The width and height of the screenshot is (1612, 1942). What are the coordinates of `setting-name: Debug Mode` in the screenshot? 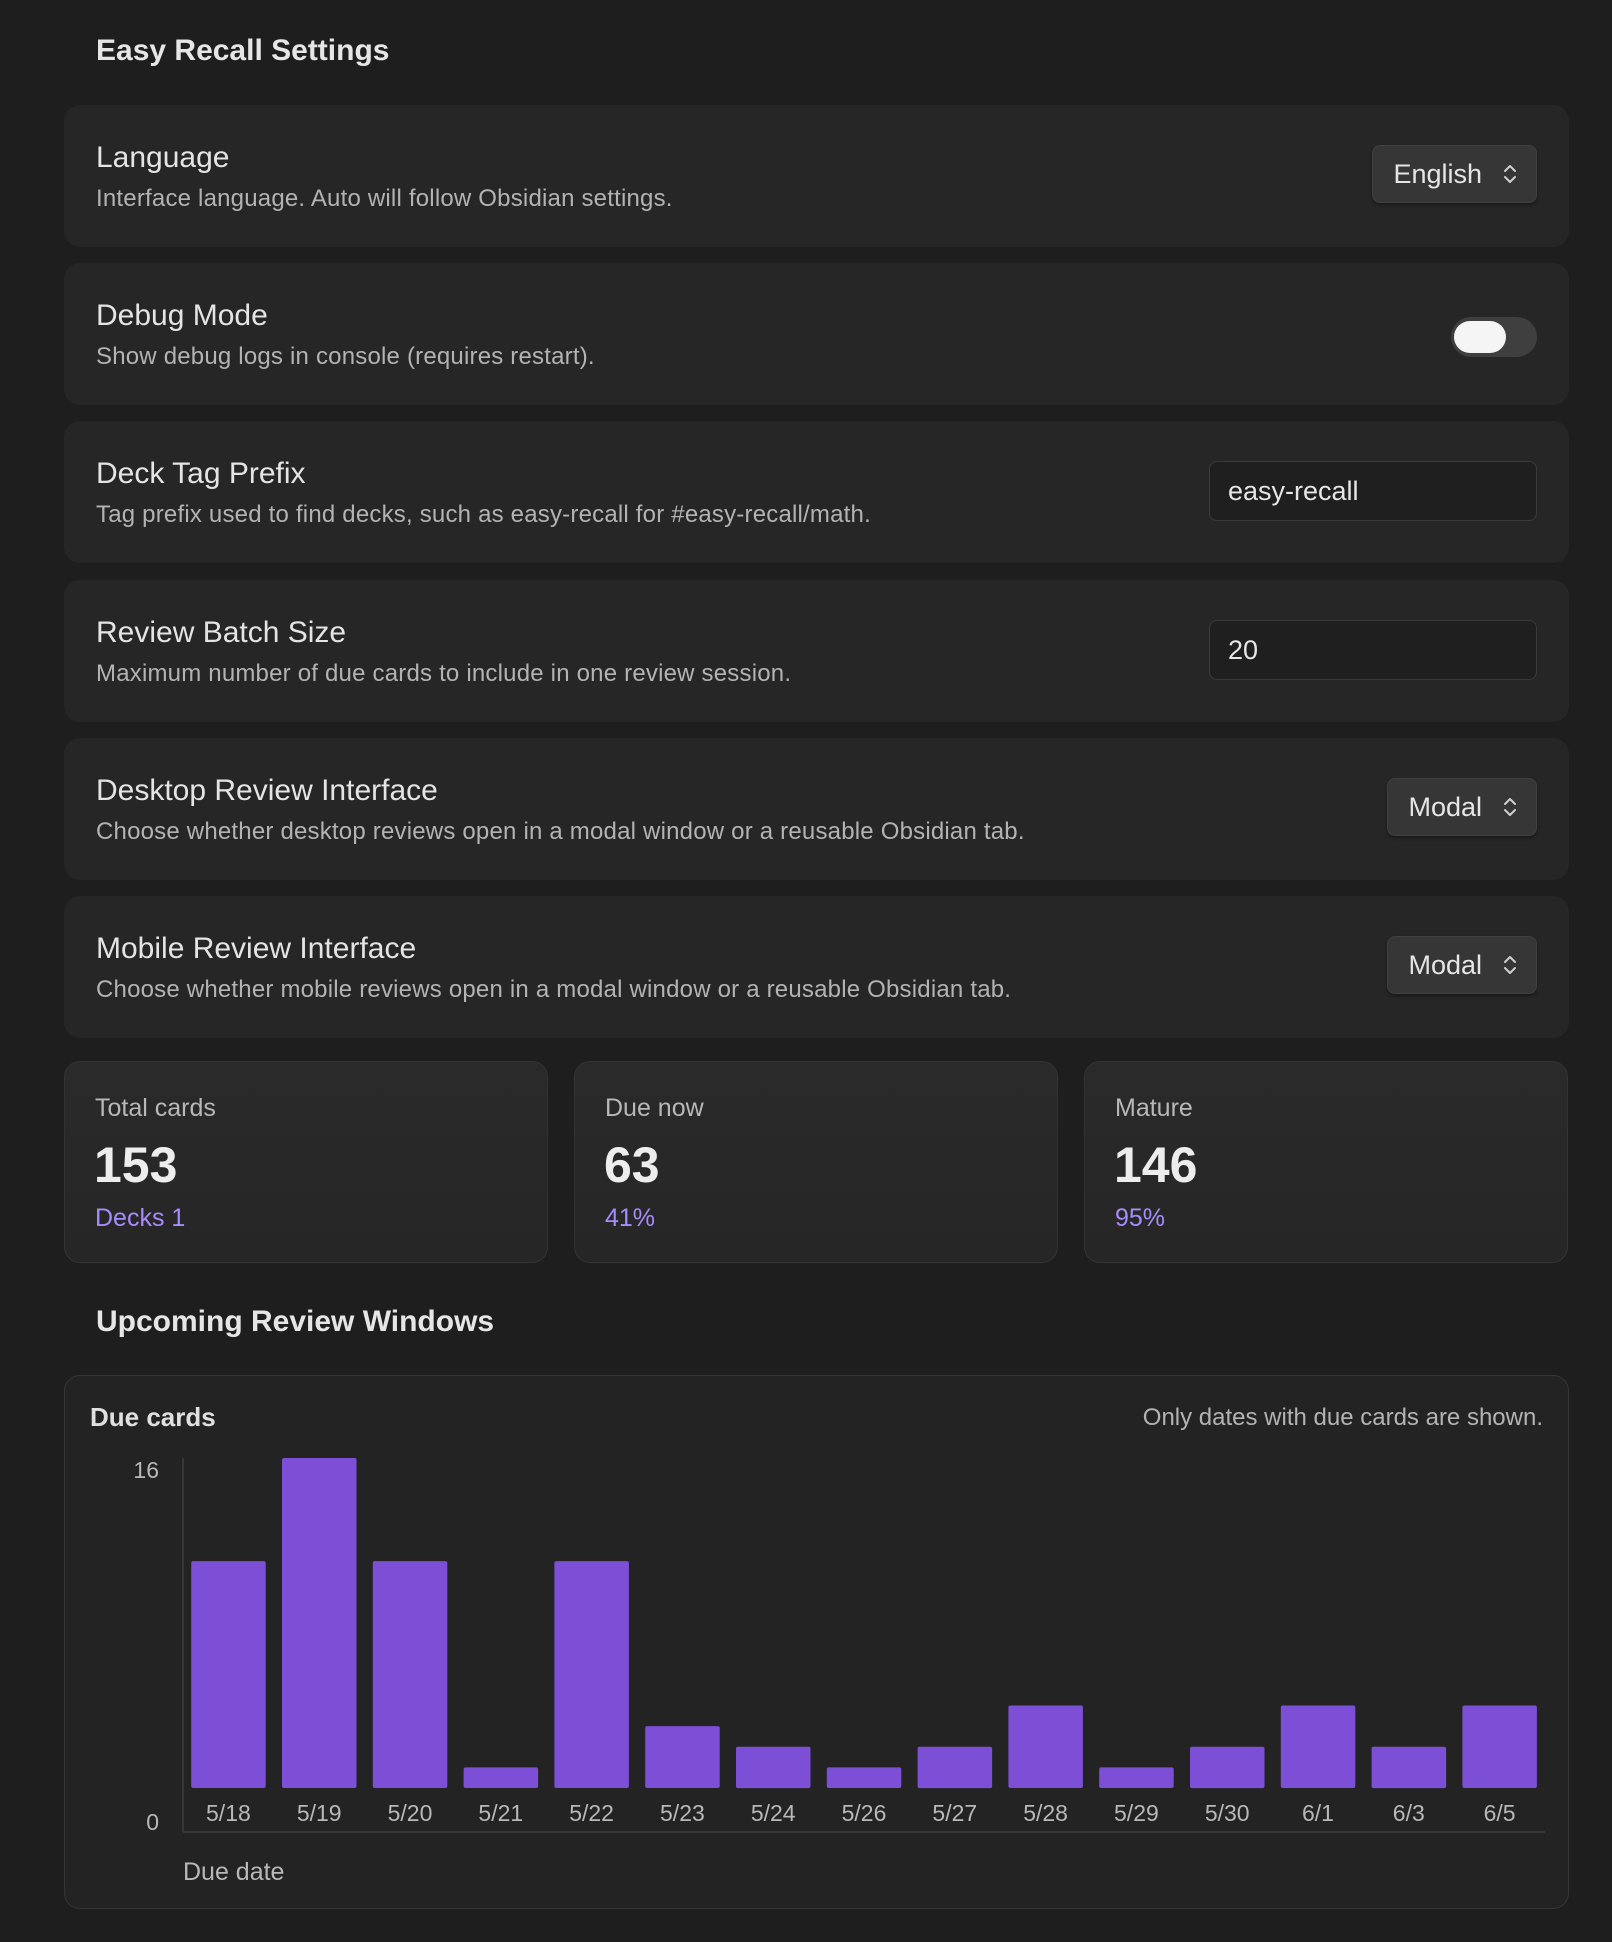 It's located at (182, 315).